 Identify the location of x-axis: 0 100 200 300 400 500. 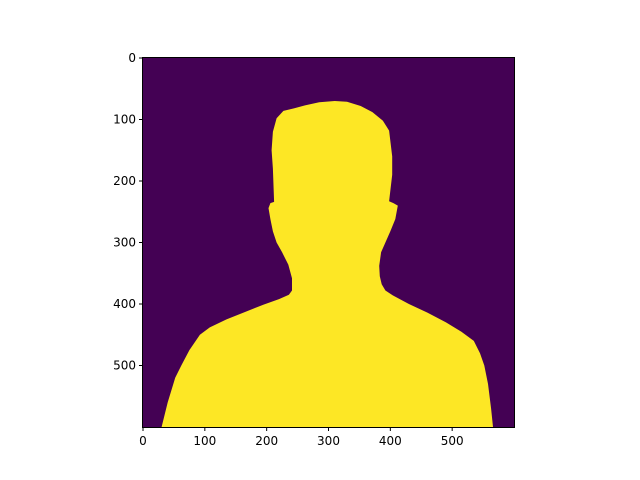
(301, 437).